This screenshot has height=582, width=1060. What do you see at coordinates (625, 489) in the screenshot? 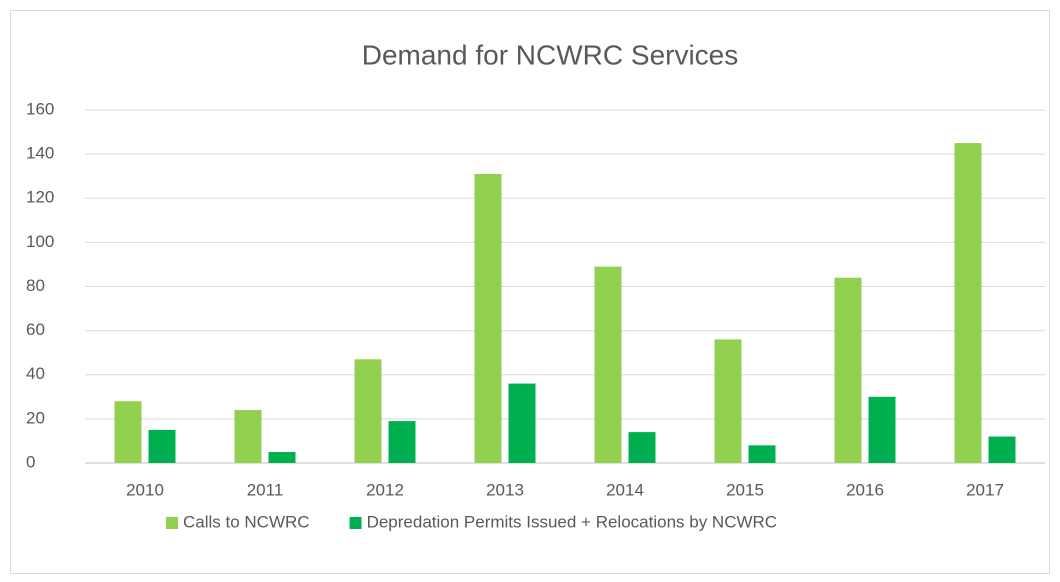
I see `x-tick-label: 2014` at bounding box center [625, 489].